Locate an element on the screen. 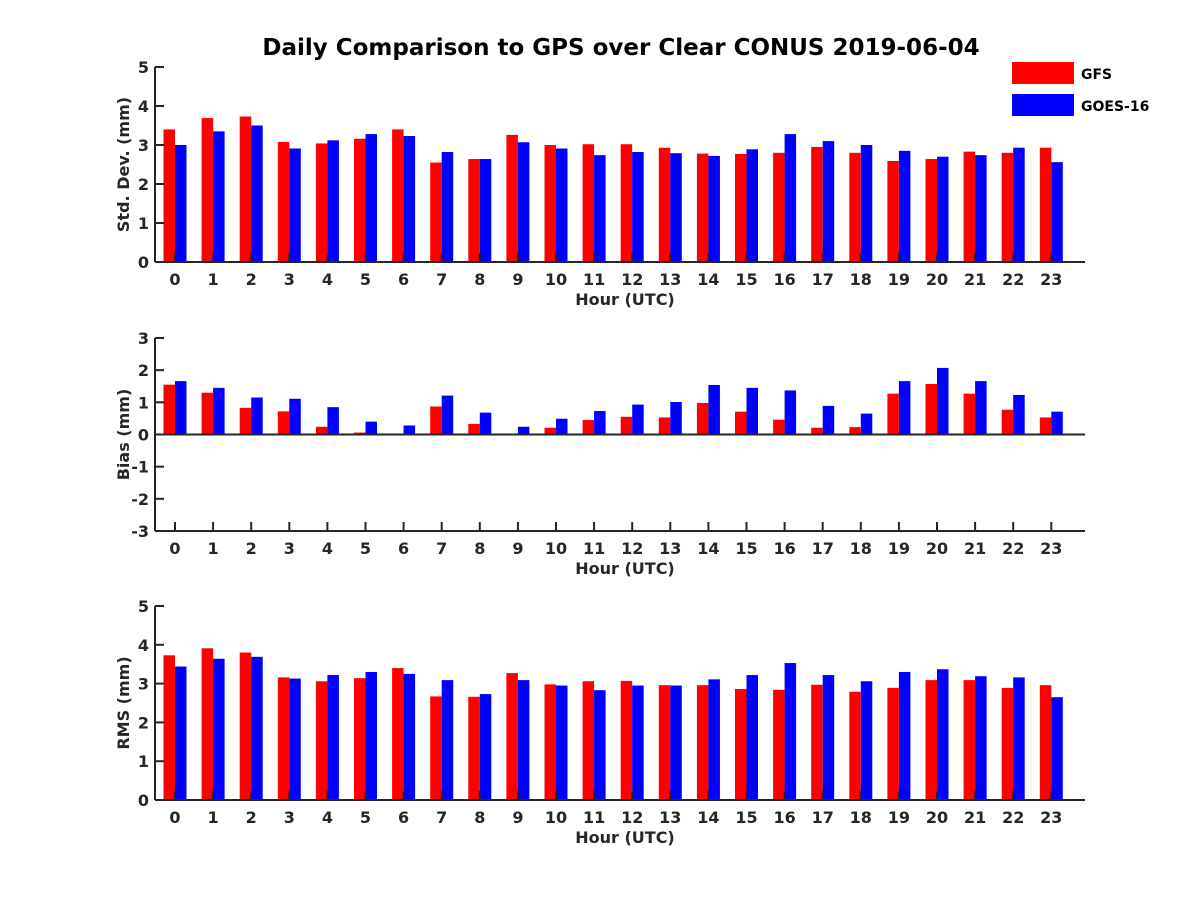  bias-xtick-label: 20 is located at coordinates (937, 548).